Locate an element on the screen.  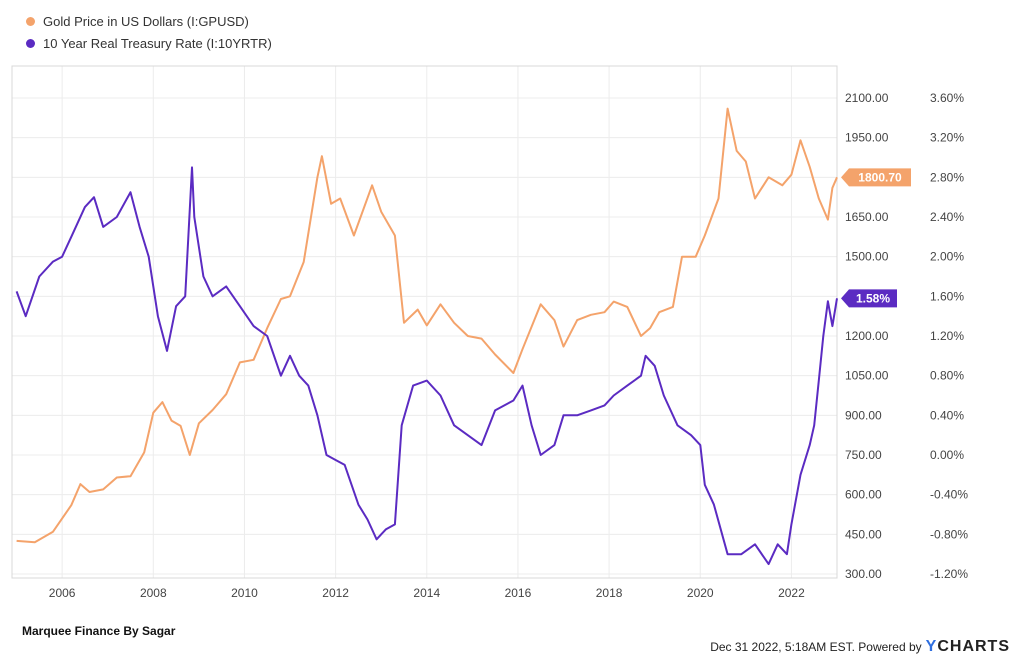
right-y-tick-label: 0.40% is located at coordinates (947, 415).